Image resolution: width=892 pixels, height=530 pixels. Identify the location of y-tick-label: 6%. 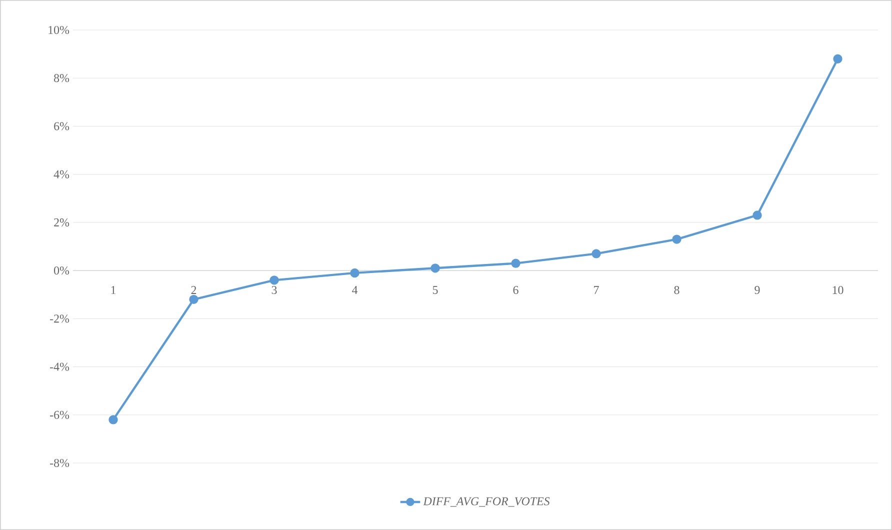
(62, 126).